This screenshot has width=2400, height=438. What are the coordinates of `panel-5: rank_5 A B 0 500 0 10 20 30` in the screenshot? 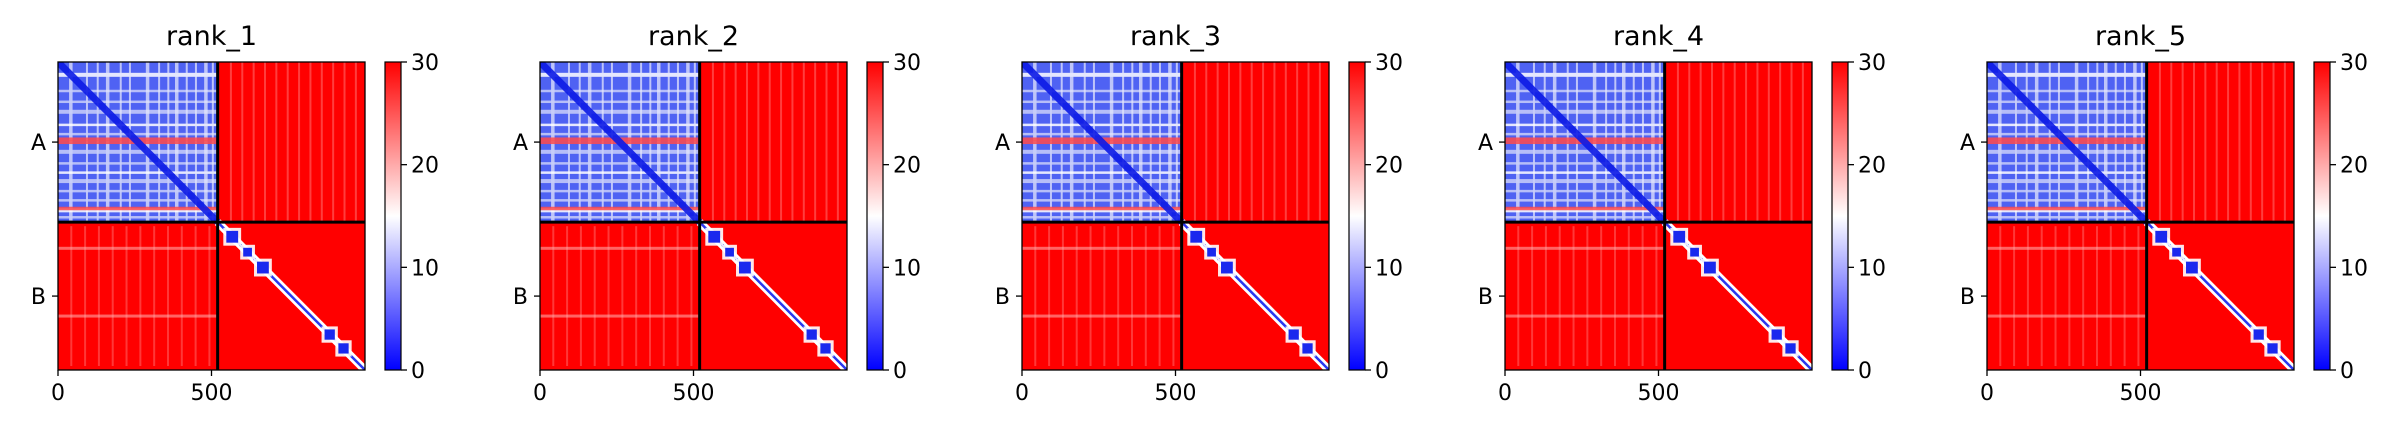 It's located at (2164, 213).